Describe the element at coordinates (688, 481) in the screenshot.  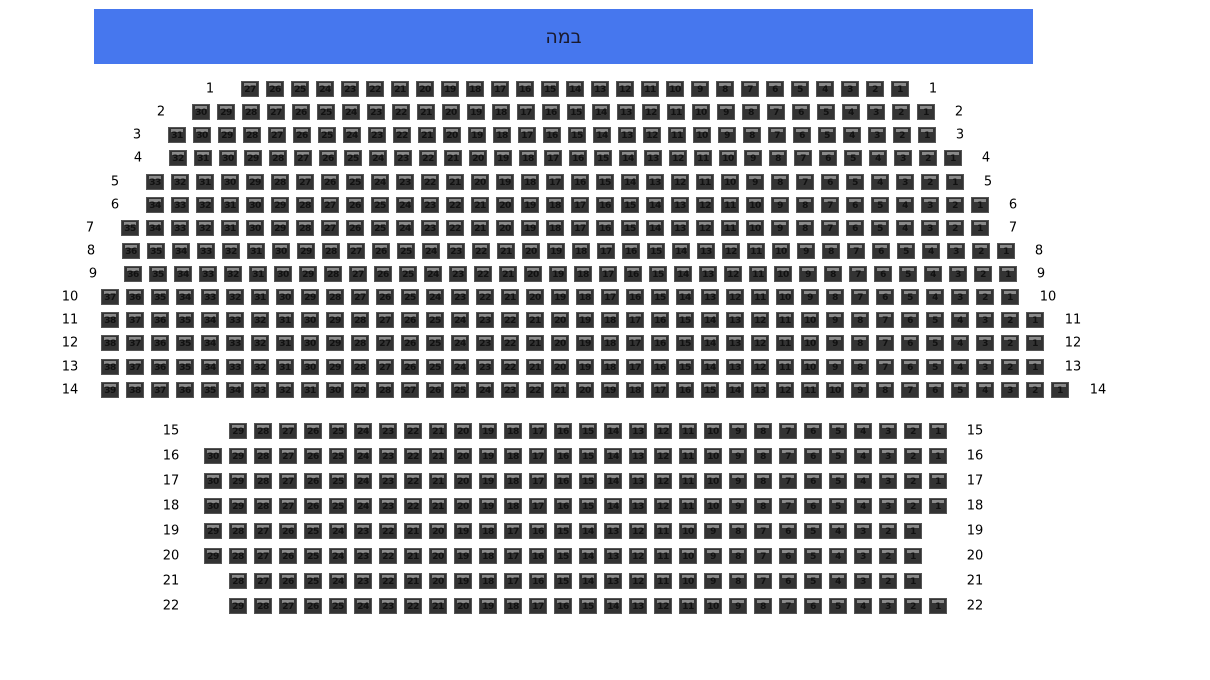
I see `seat-row-17-11: 11` at that location.